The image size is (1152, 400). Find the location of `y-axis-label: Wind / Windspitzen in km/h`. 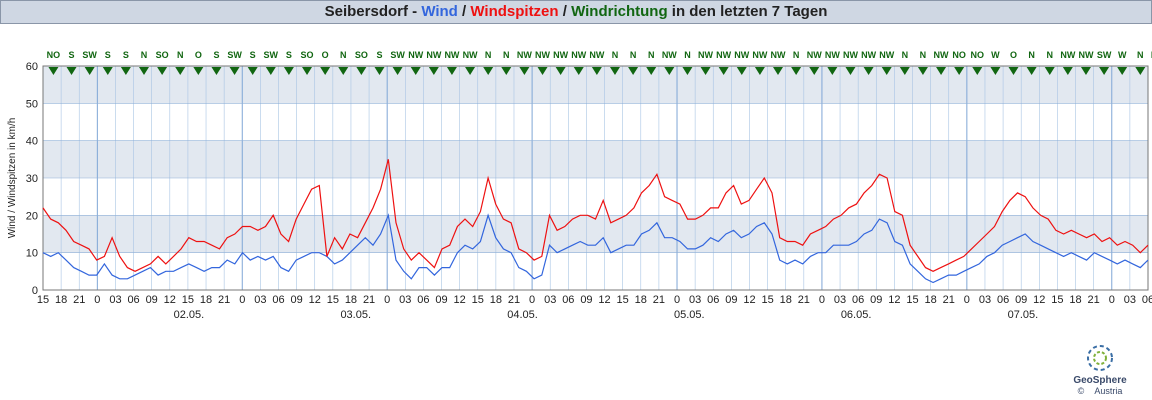

y-axis-label: Wind / Windspitzen in km/h is located at coordinates (12, 178).